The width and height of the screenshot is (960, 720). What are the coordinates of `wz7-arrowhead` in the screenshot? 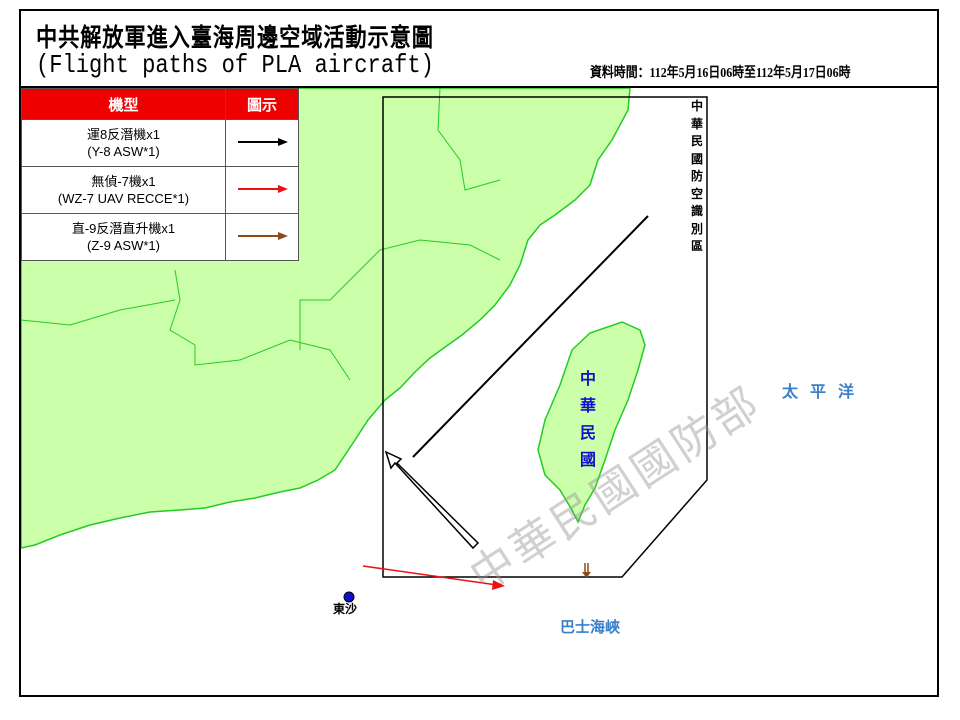 It's located at (498, 585).